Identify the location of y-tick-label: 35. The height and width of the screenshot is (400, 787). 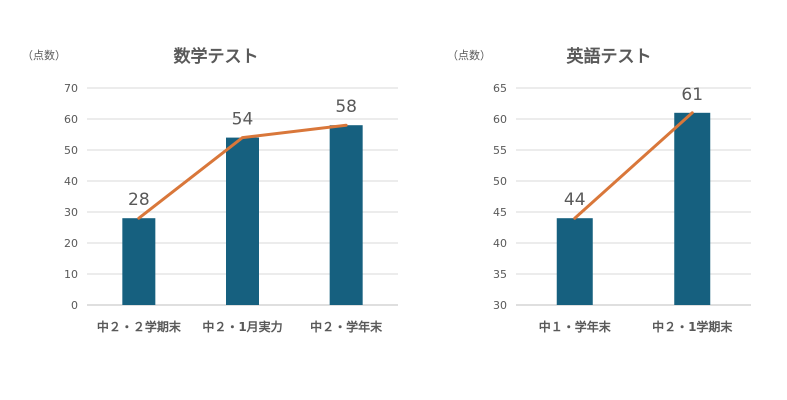
(500, 274).